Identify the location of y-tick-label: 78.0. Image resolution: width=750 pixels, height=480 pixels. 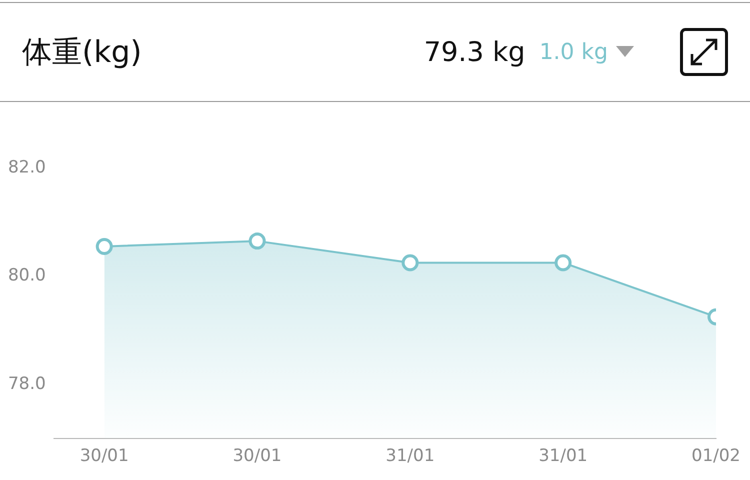
(27, 384).